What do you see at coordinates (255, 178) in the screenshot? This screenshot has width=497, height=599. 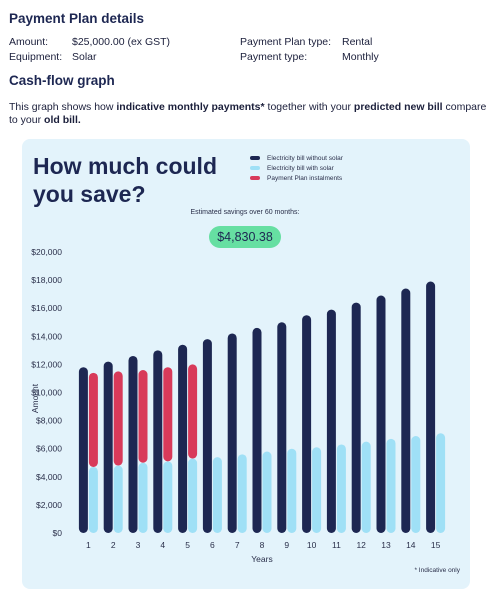 I see `legend-swatch-instalments` at bounding box center [255, 178].